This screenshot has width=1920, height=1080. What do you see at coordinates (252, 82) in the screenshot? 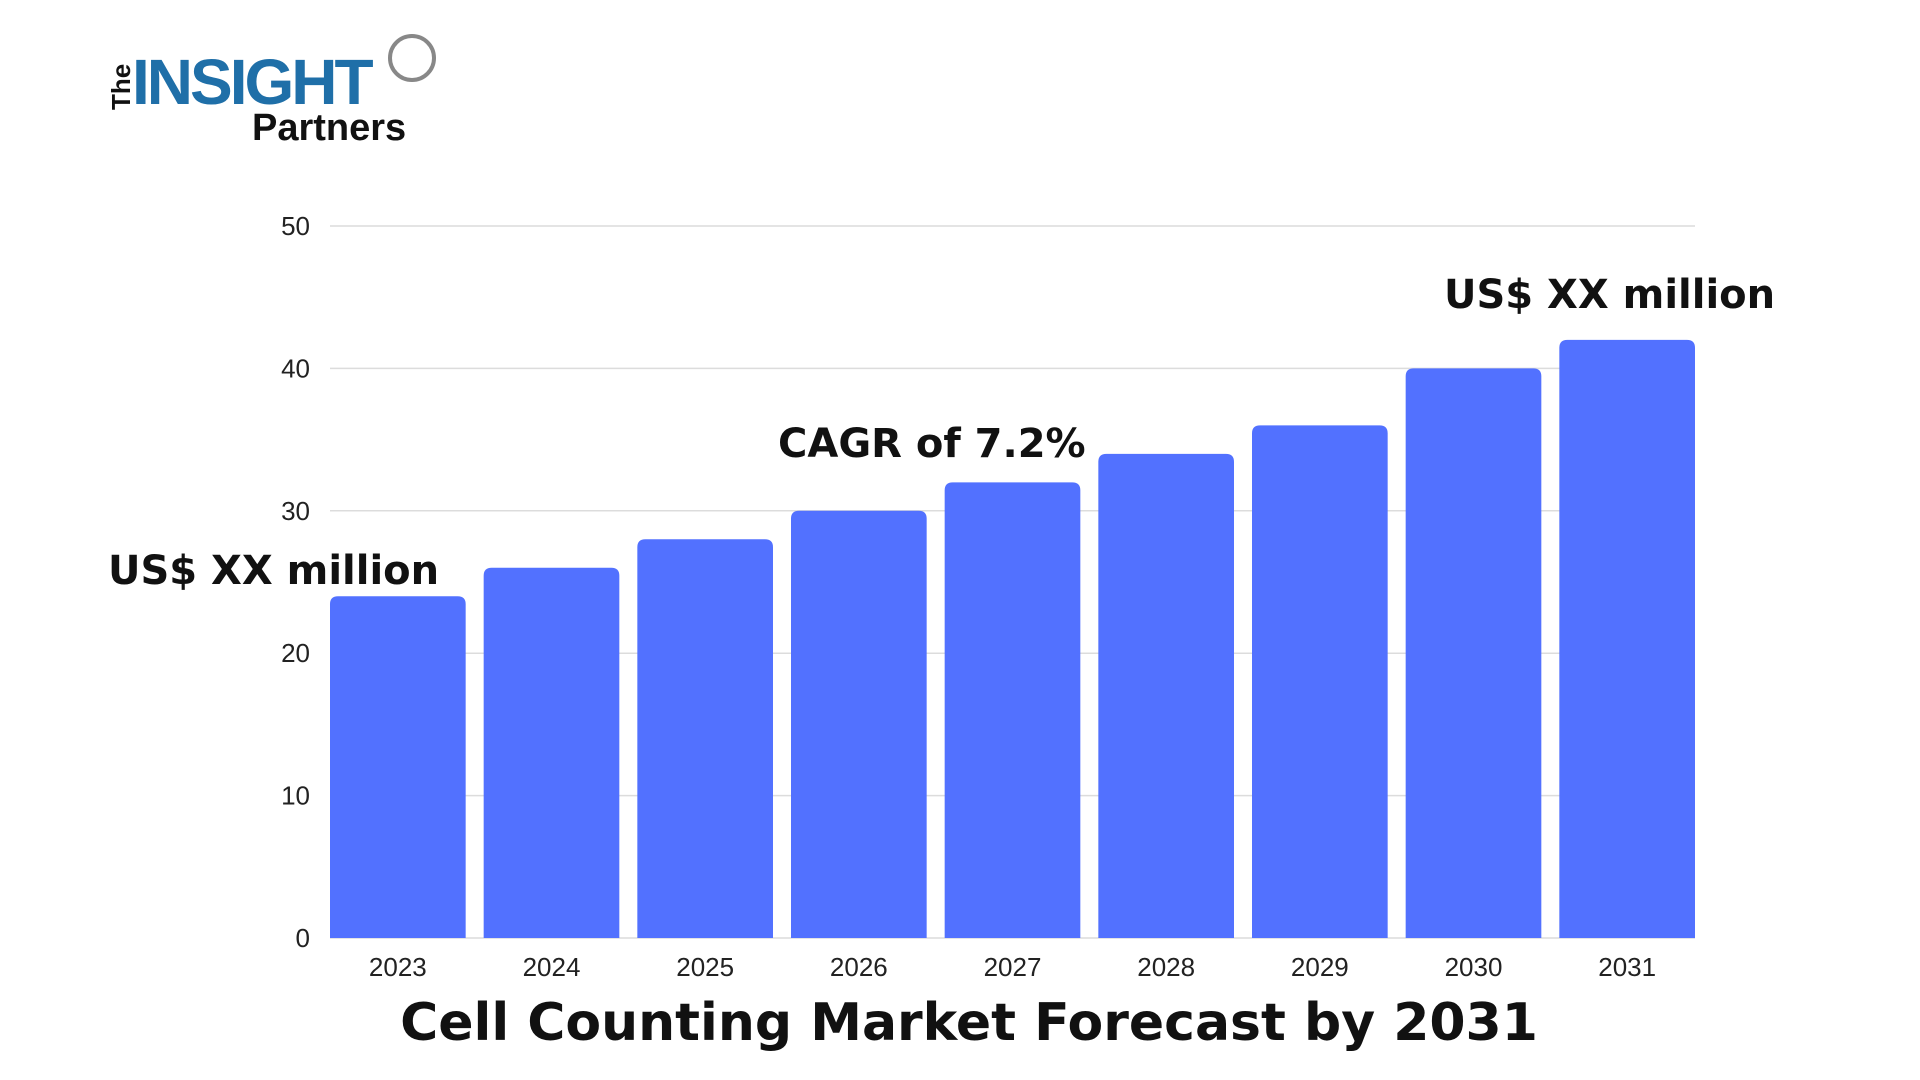
I see `logo-insight: INSIGHT` at bounding box center [252, 82].